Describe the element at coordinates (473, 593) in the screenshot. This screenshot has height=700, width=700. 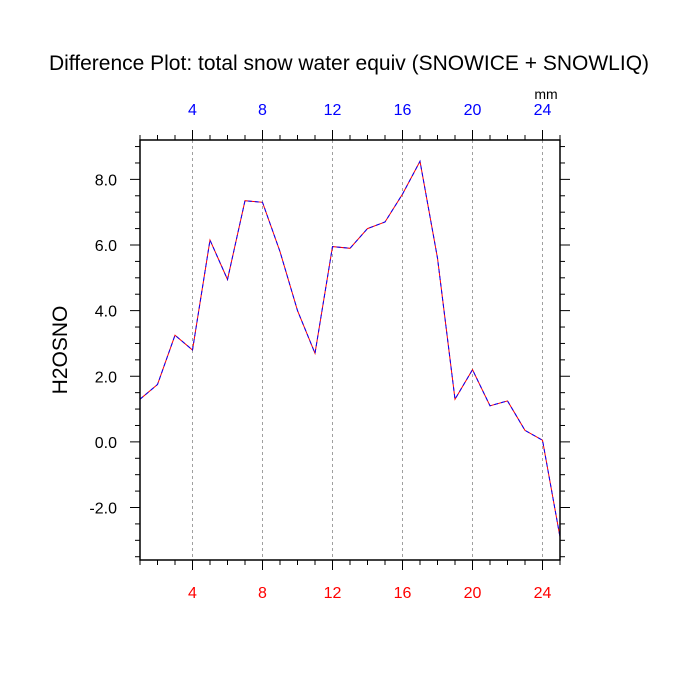
I see `x-tick-label-bottom-20: 20` at that location.